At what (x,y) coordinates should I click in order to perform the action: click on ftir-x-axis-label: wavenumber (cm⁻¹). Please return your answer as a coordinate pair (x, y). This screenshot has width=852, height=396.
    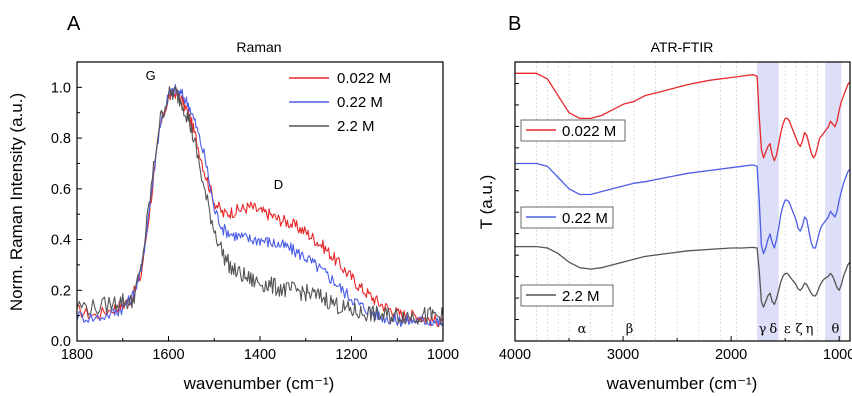
    Looking at the image, I should click on (682, 383).